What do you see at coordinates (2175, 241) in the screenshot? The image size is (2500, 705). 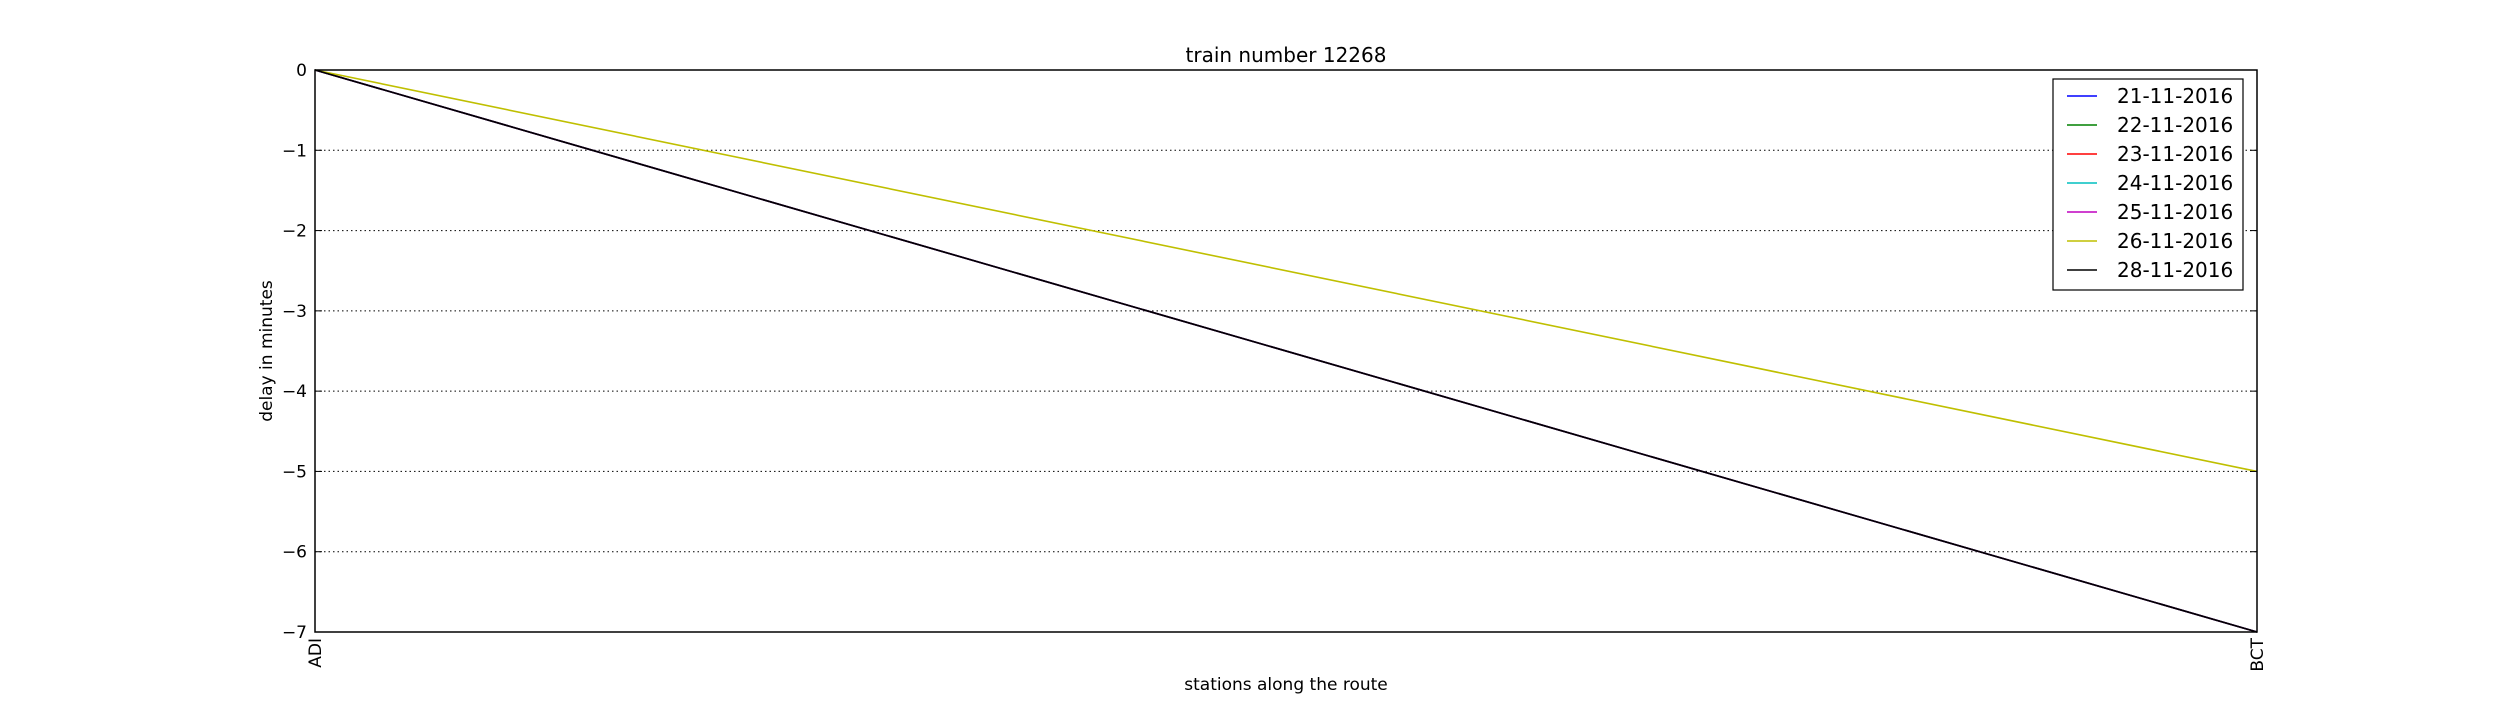 I see `legend-entry: 26-11-2016` at bounding box center [2175, 241].